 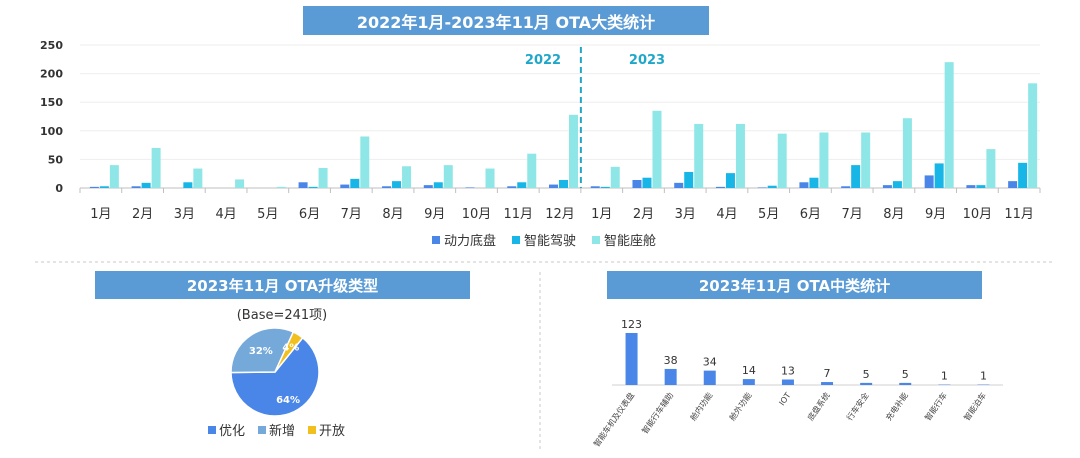 What do you see at coordinates (701, 406) in the screenshot?
I see `category-tick-label: 舱内功能` at bounding box center [701, 406].